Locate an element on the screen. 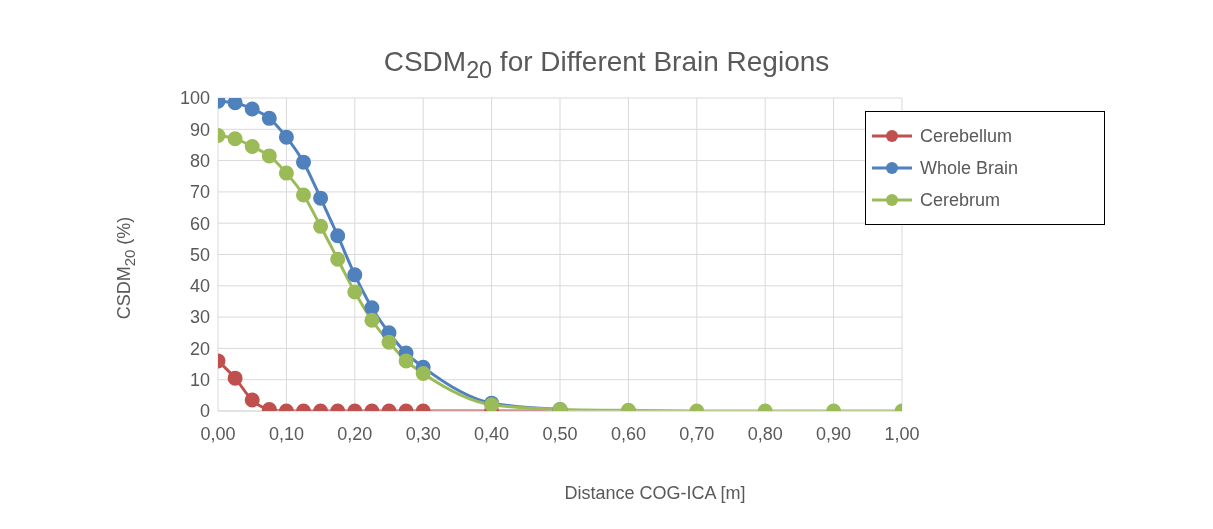 This screenshot has width=1213, height=529. legend-label: Cerebellum is located at coordinates (966, 136).